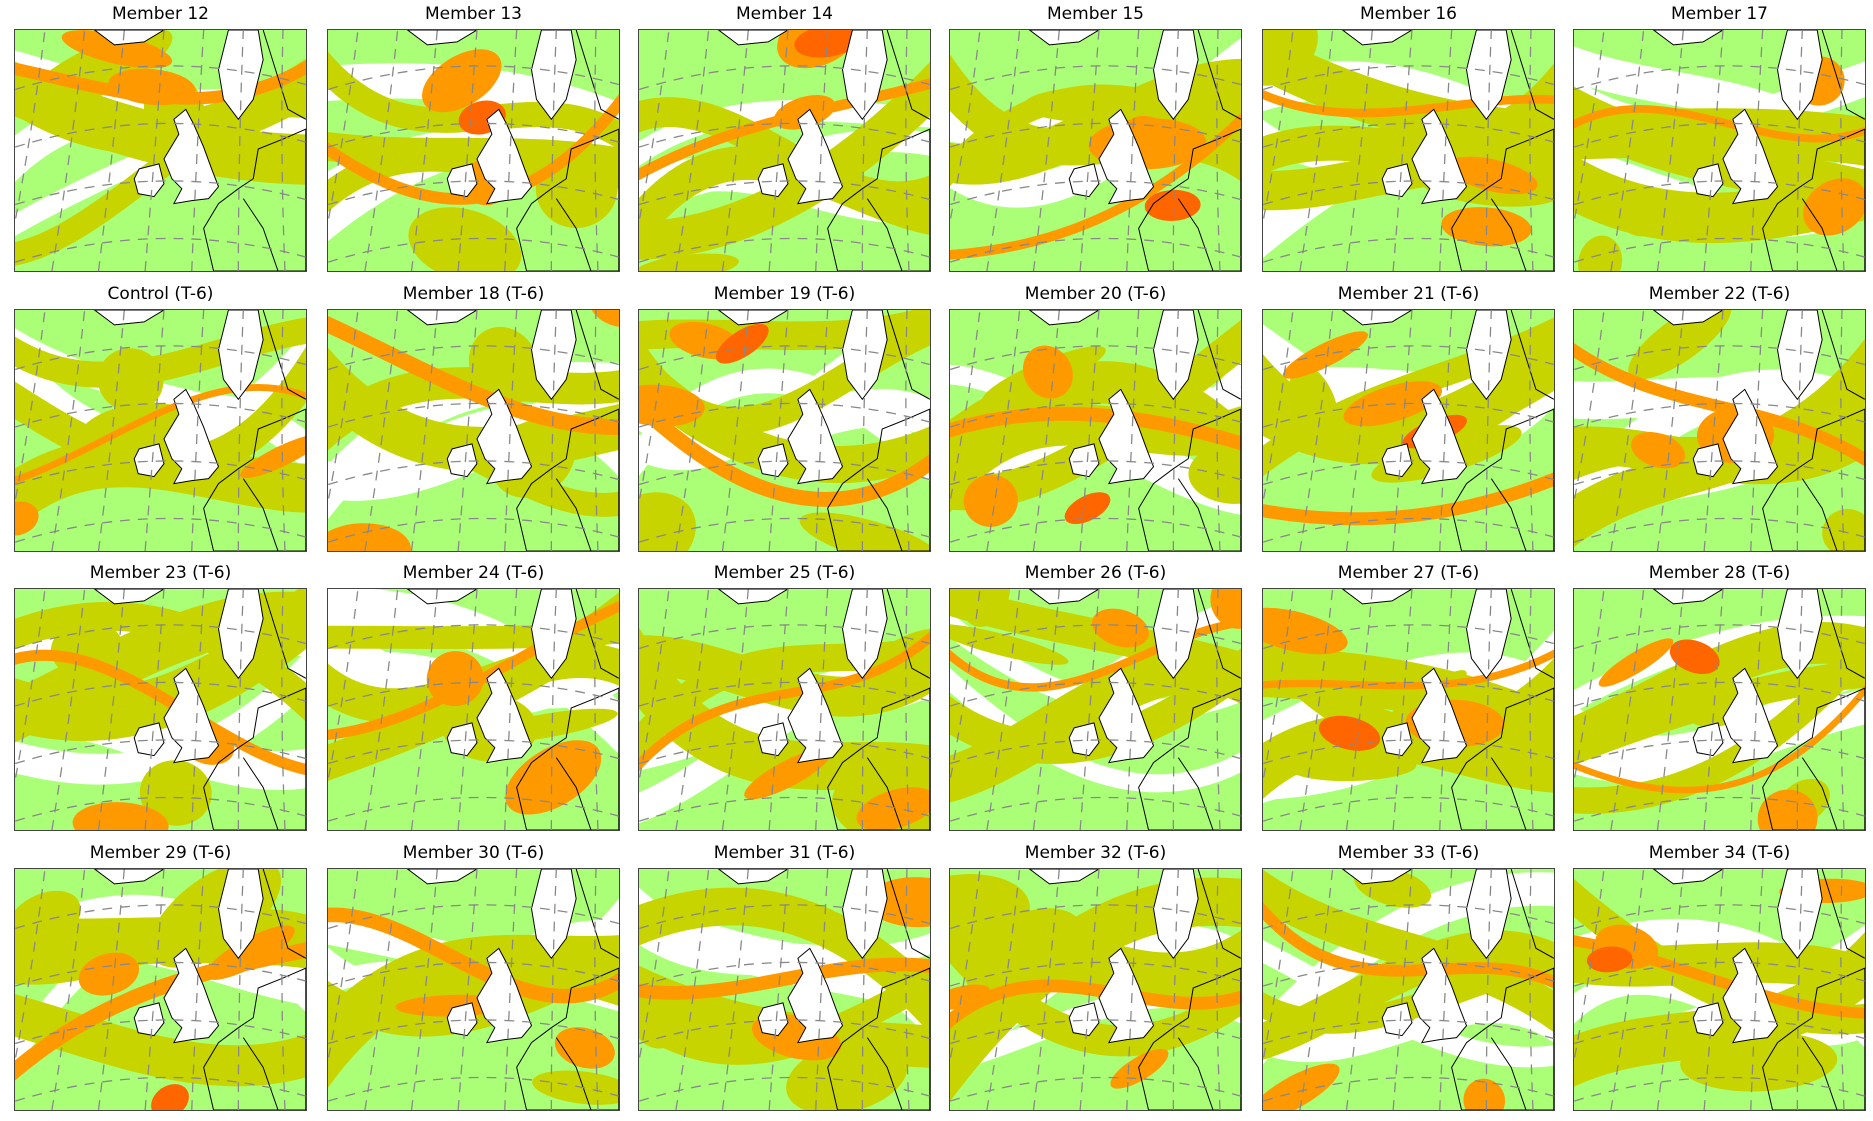 The image size is (1873, 1121). I want to click on panel-title: Member 31 (T-6), so click(784, 853).